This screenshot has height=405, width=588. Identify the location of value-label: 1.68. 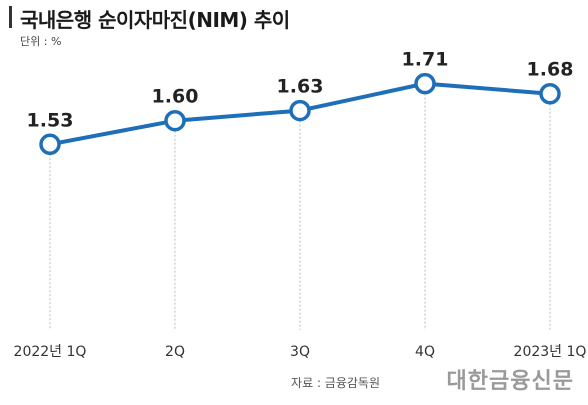
(550, 70).